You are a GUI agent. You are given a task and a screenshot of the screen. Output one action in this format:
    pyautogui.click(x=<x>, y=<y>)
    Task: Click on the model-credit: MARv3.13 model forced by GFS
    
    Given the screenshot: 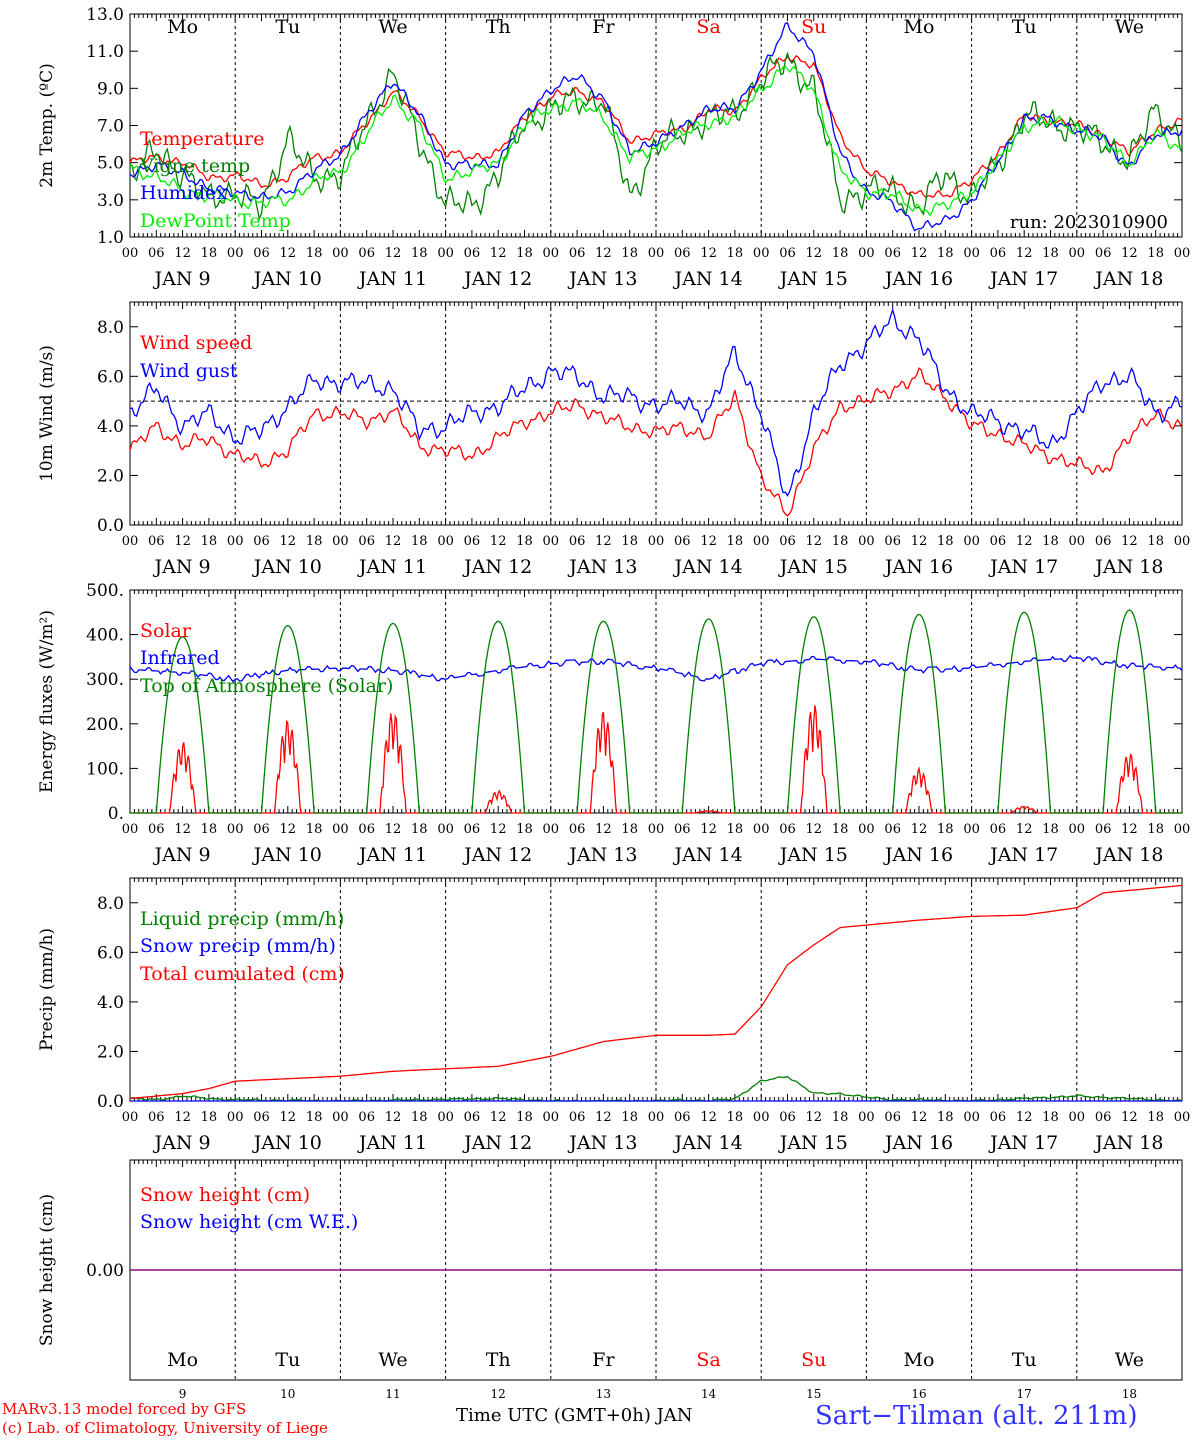 What is the action you would take?
    pyautogui.click(x=124, y=1409)
    